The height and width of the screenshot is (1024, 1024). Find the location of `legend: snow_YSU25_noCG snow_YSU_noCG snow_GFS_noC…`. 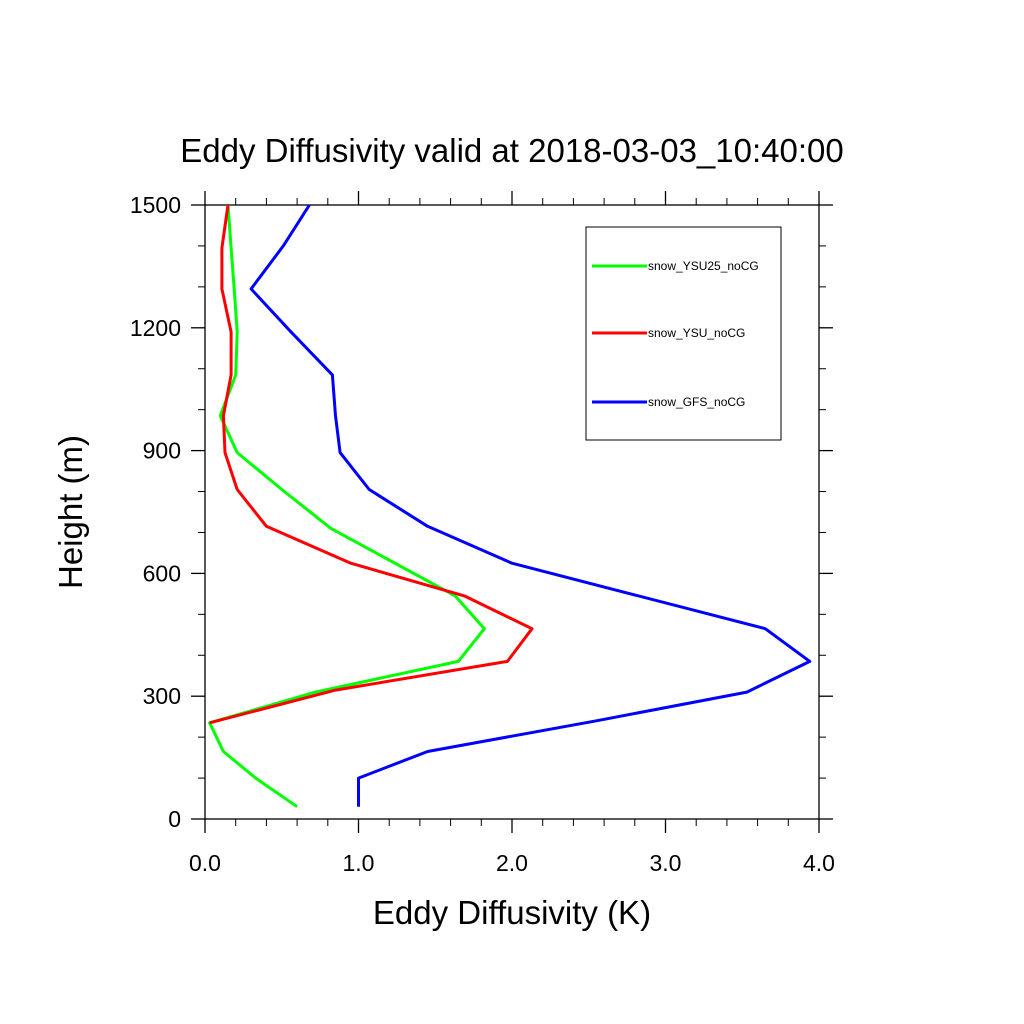

legend: snow_YSU25_noCG snow_YSU_noCG snow_GFS_noC… is located at coordinates (683, 333).